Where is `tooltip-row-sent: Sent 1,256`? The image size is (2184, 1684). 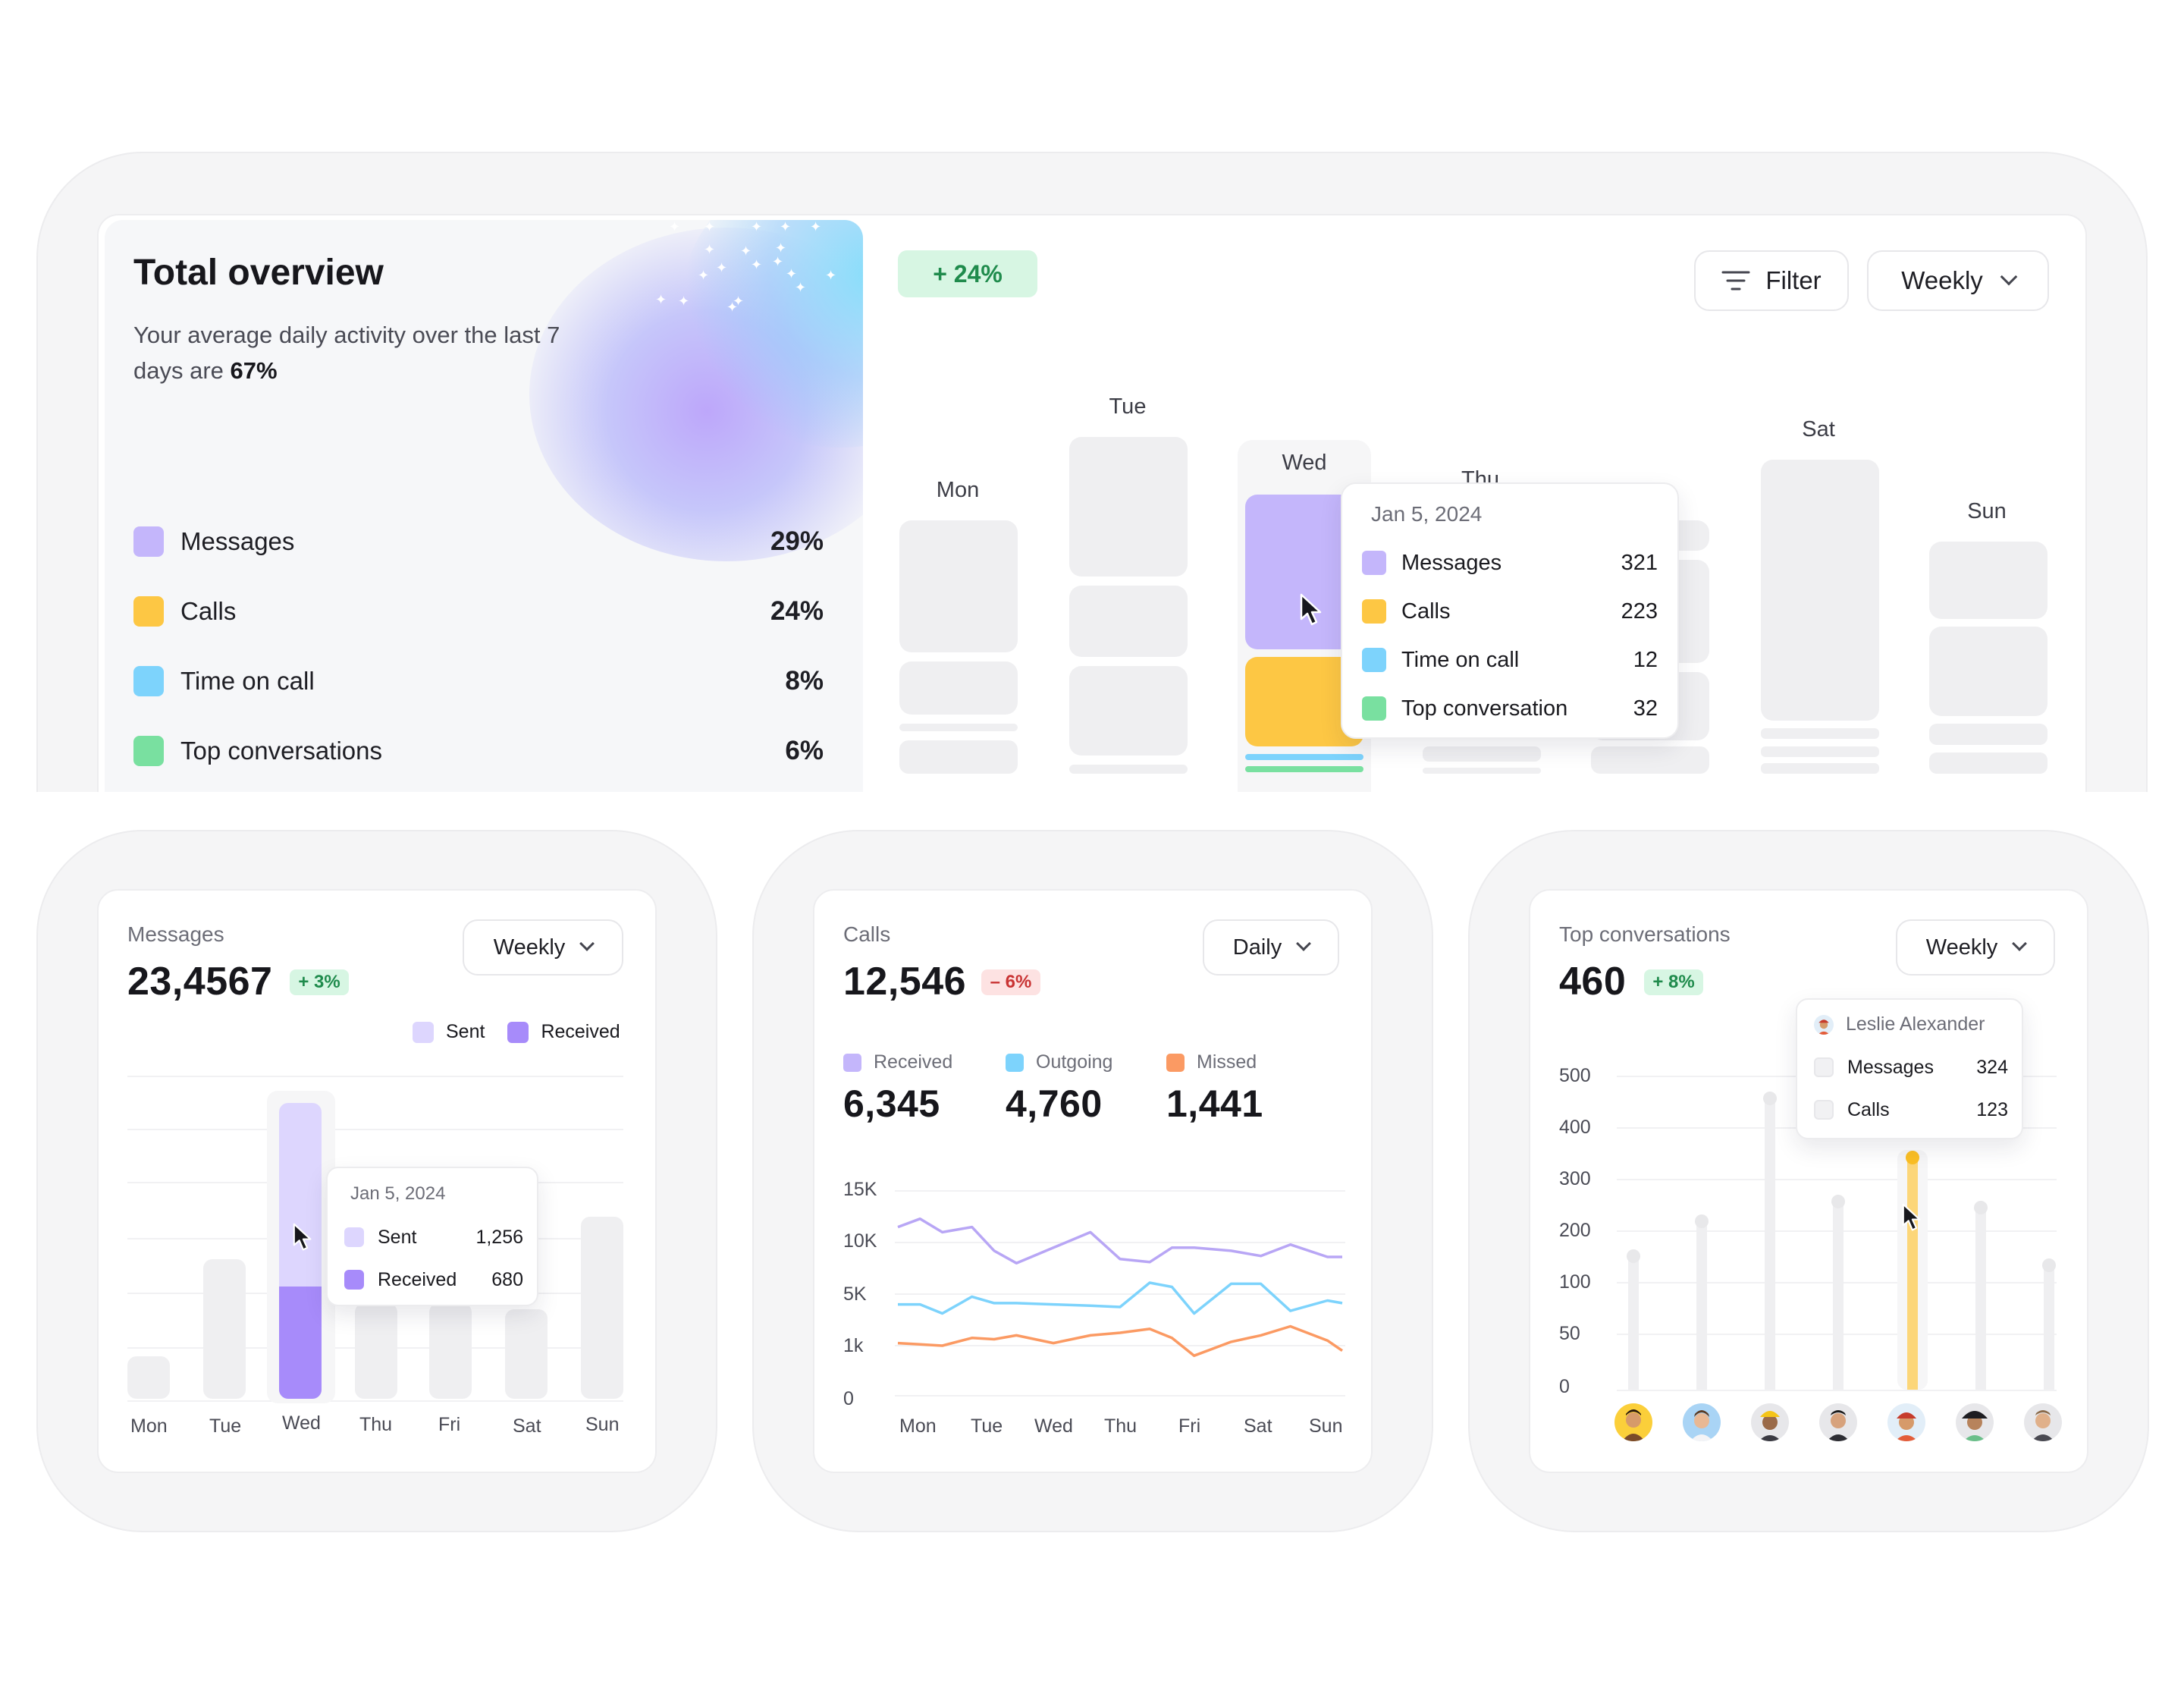
tooltip-row-sent: Sent 1,256 is located at coordinates (433, 1237).